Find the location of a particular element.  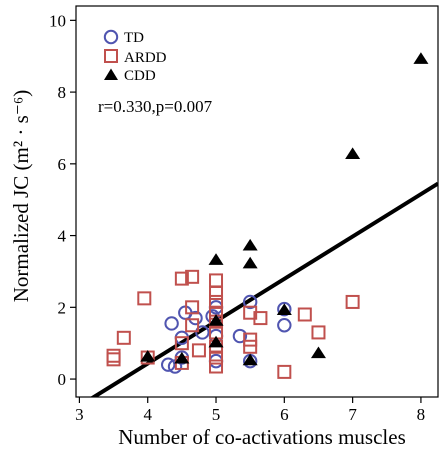

legend-label-ardd: ARDD is located at coordinates (145, 58).